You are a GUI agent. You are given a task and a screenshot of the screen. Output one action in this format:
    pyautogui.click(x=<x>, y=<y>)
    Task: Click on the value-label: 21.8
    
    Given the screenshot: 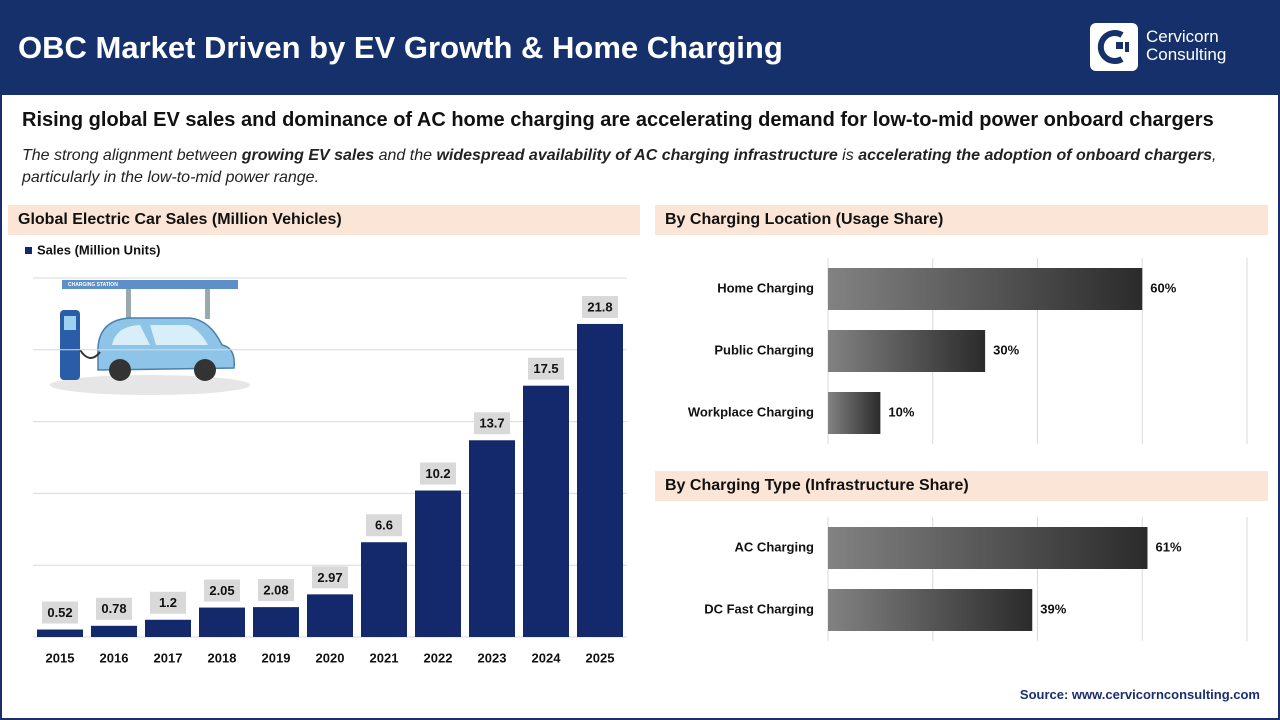 What is the action you would take?
    pyautogui.click(x=599, y=306)
    